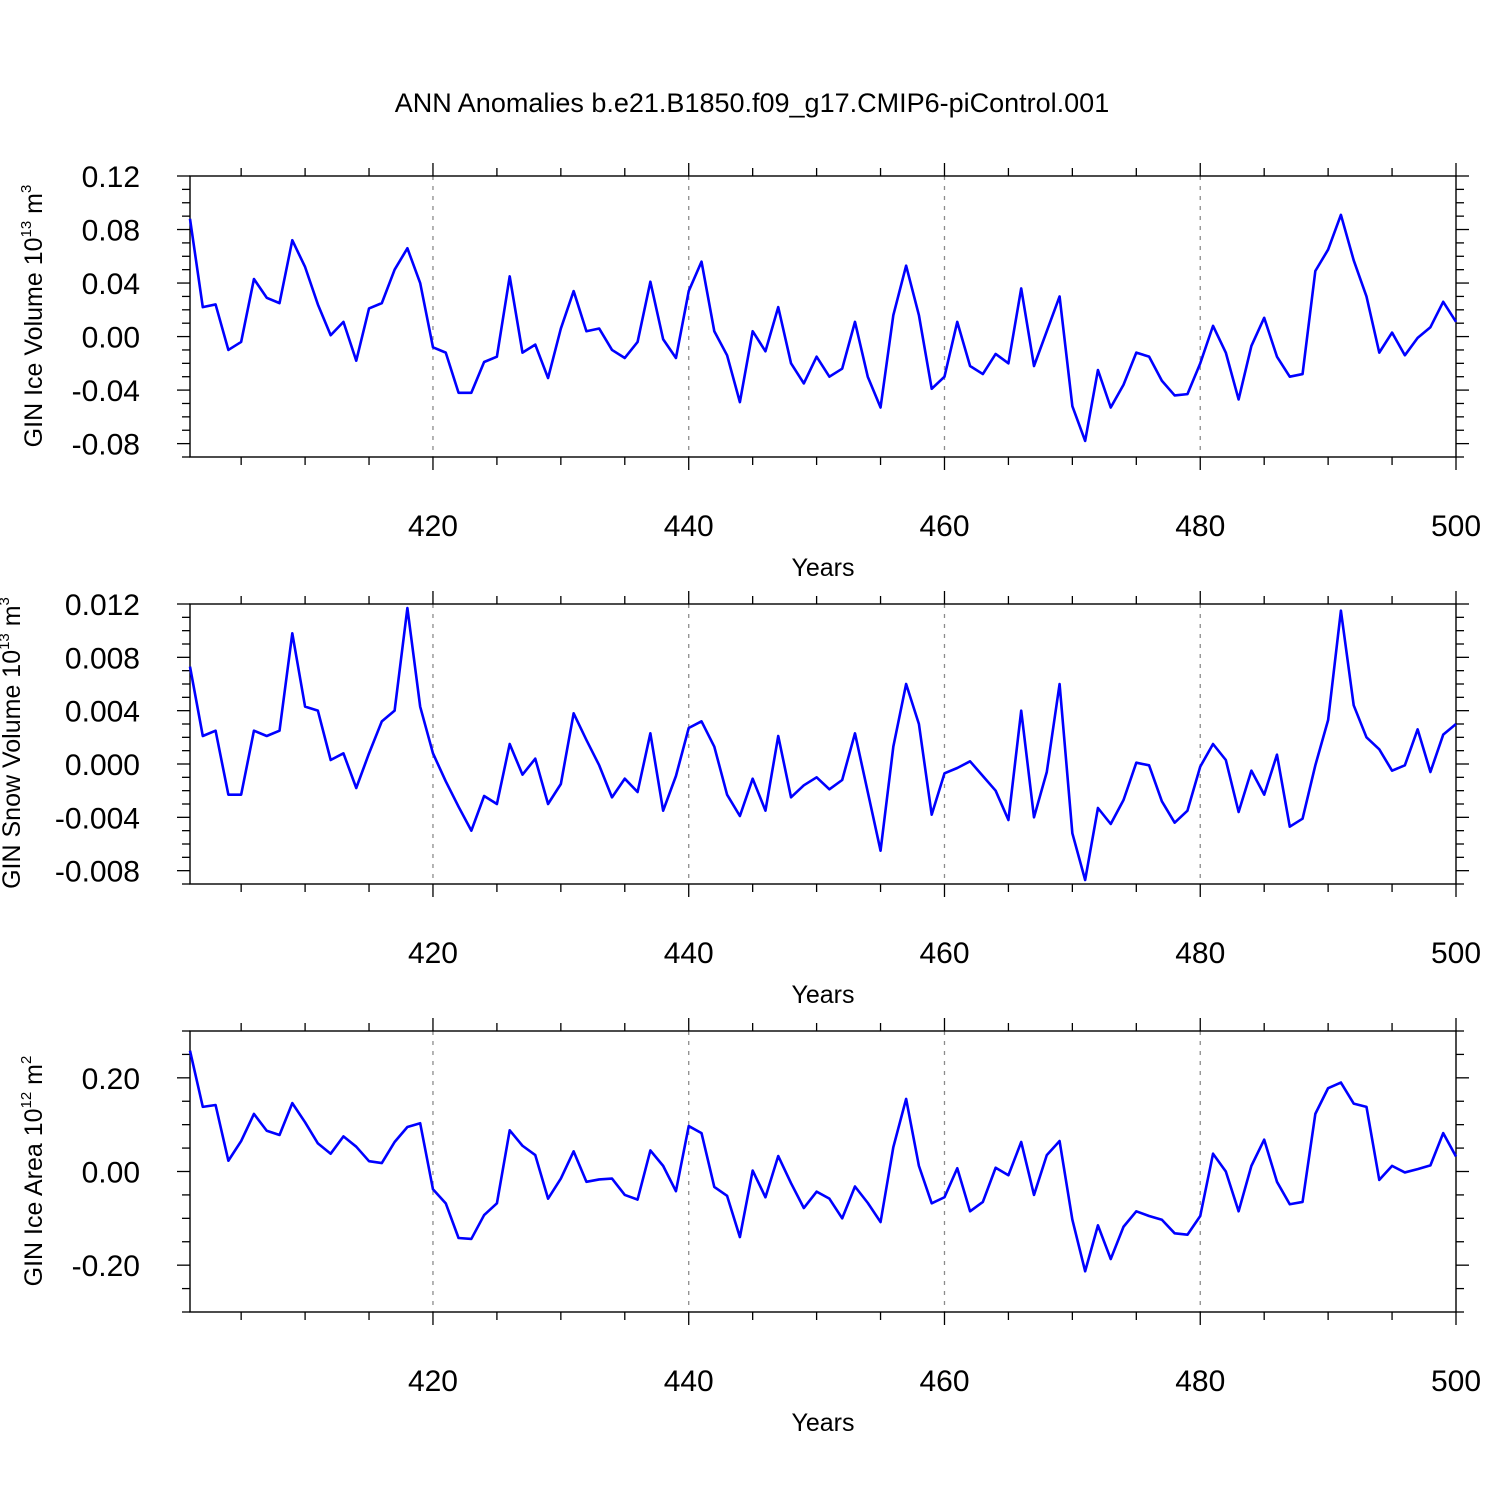  I want to click on y-tick-label: 0.000, so click(102, 765).